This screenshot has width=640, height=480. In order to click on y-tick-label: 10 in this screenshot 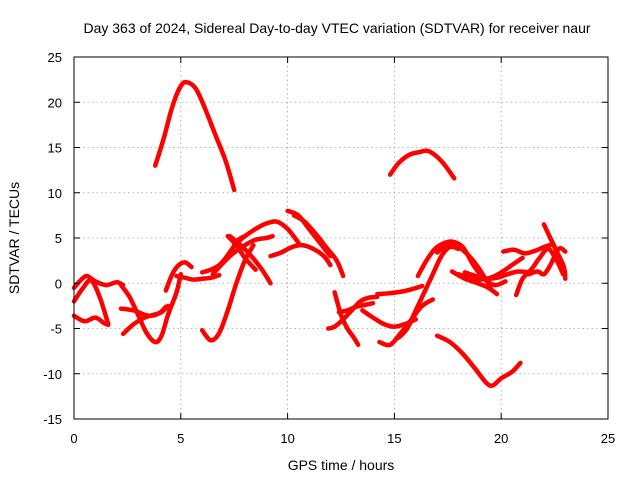, I will do `click(55, 193)`.